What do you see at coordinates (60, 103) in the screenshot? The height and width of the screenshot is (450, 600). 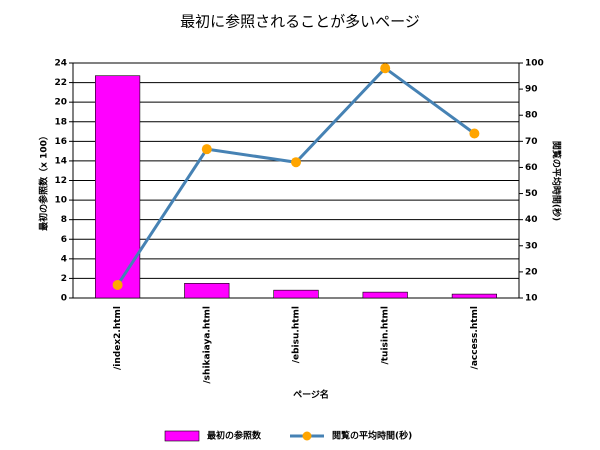 I see `y-tick-label: 20` at bounding box center [60, 103].